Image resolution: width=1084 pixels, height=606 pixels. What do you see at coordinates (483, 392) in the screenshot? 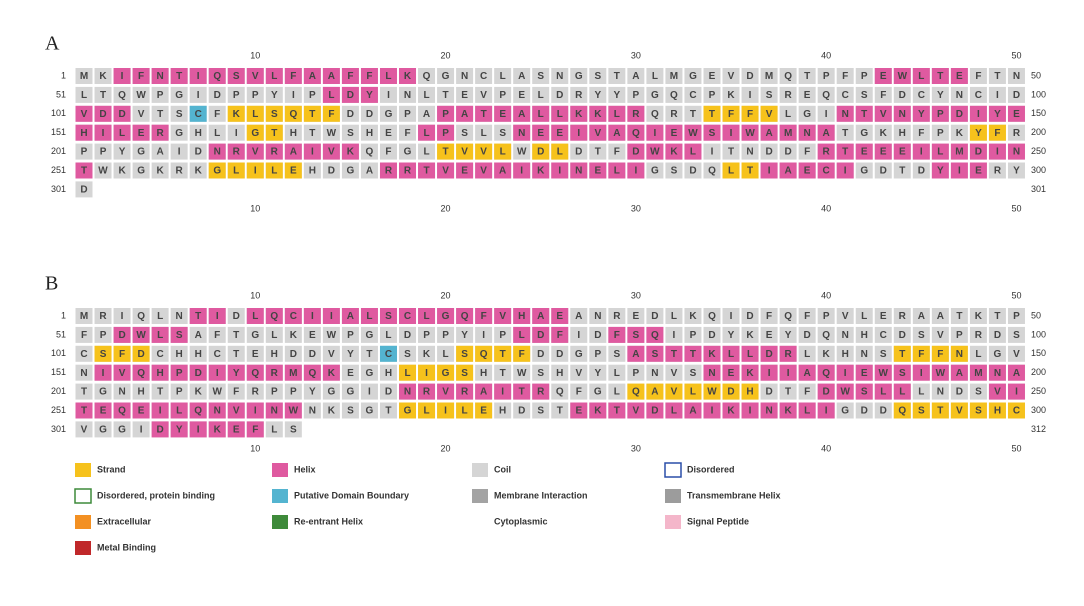
I see `residue: A` at bounding box center [483, 392].